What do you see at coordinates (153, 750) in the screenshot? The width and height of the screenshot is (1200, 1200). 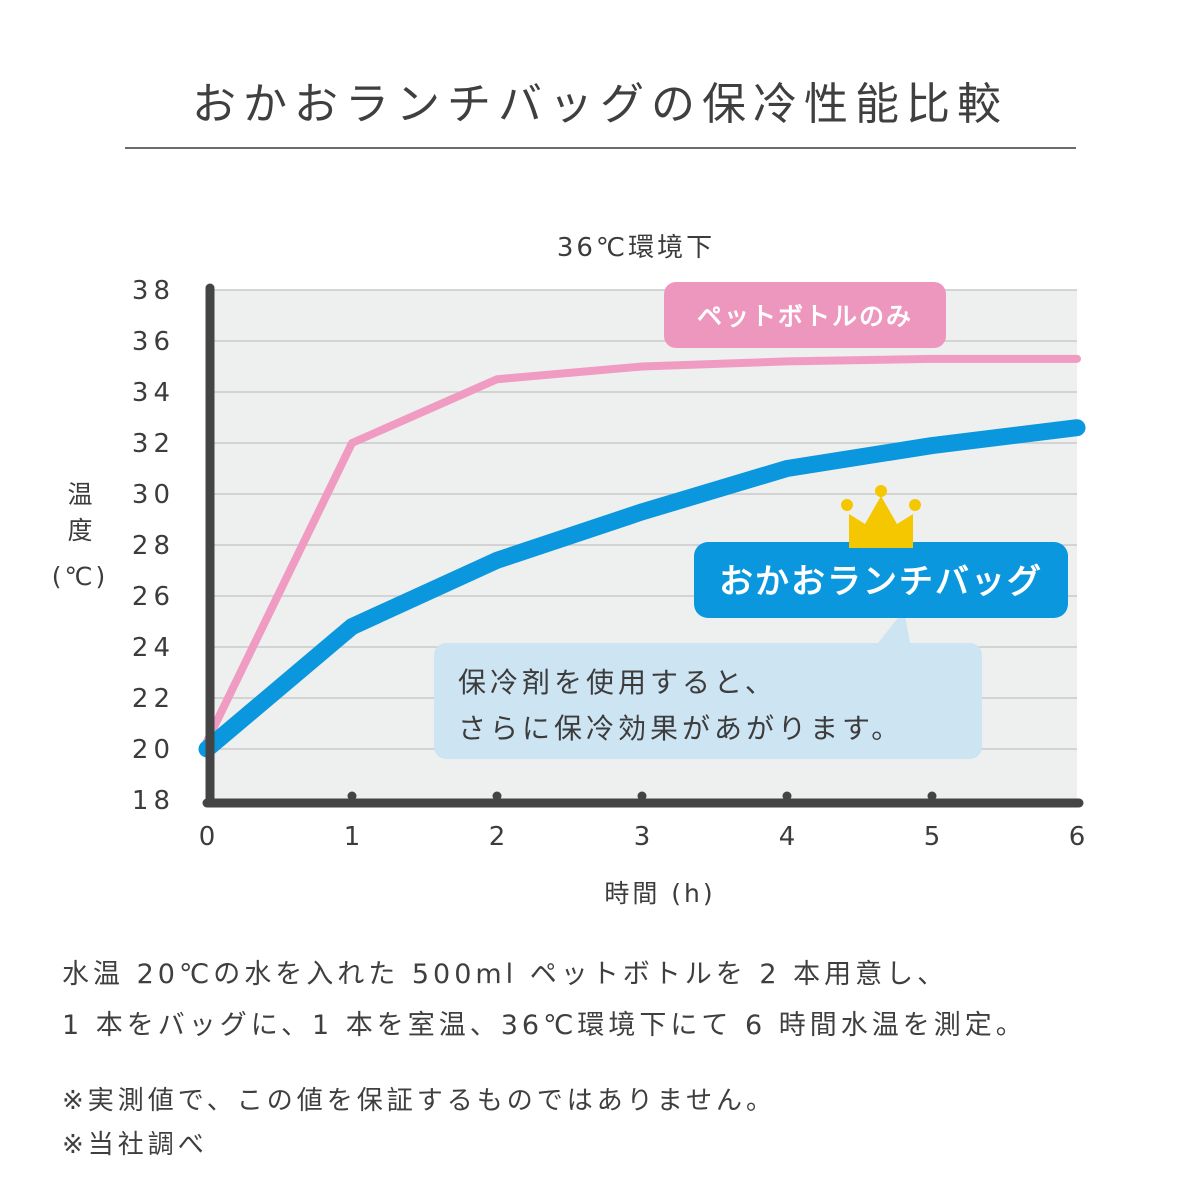 I see `y-tick-label: 20` at bounding box center [153, 750].